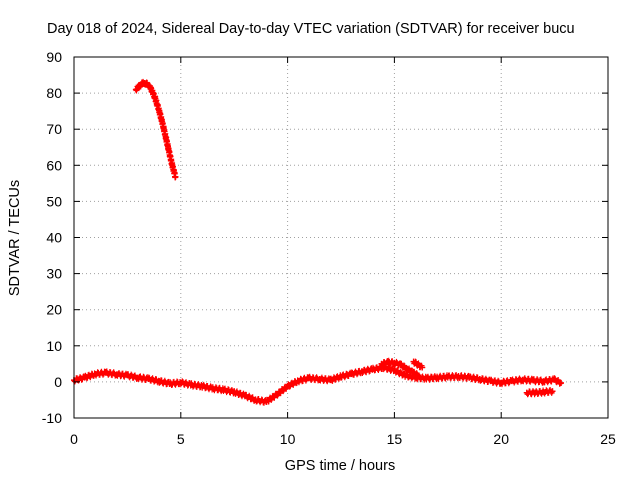  What do you see at coordinates (52, 418) in the screenshot?
I see `y-tick-label: -10` at bounding box center [52, 418].